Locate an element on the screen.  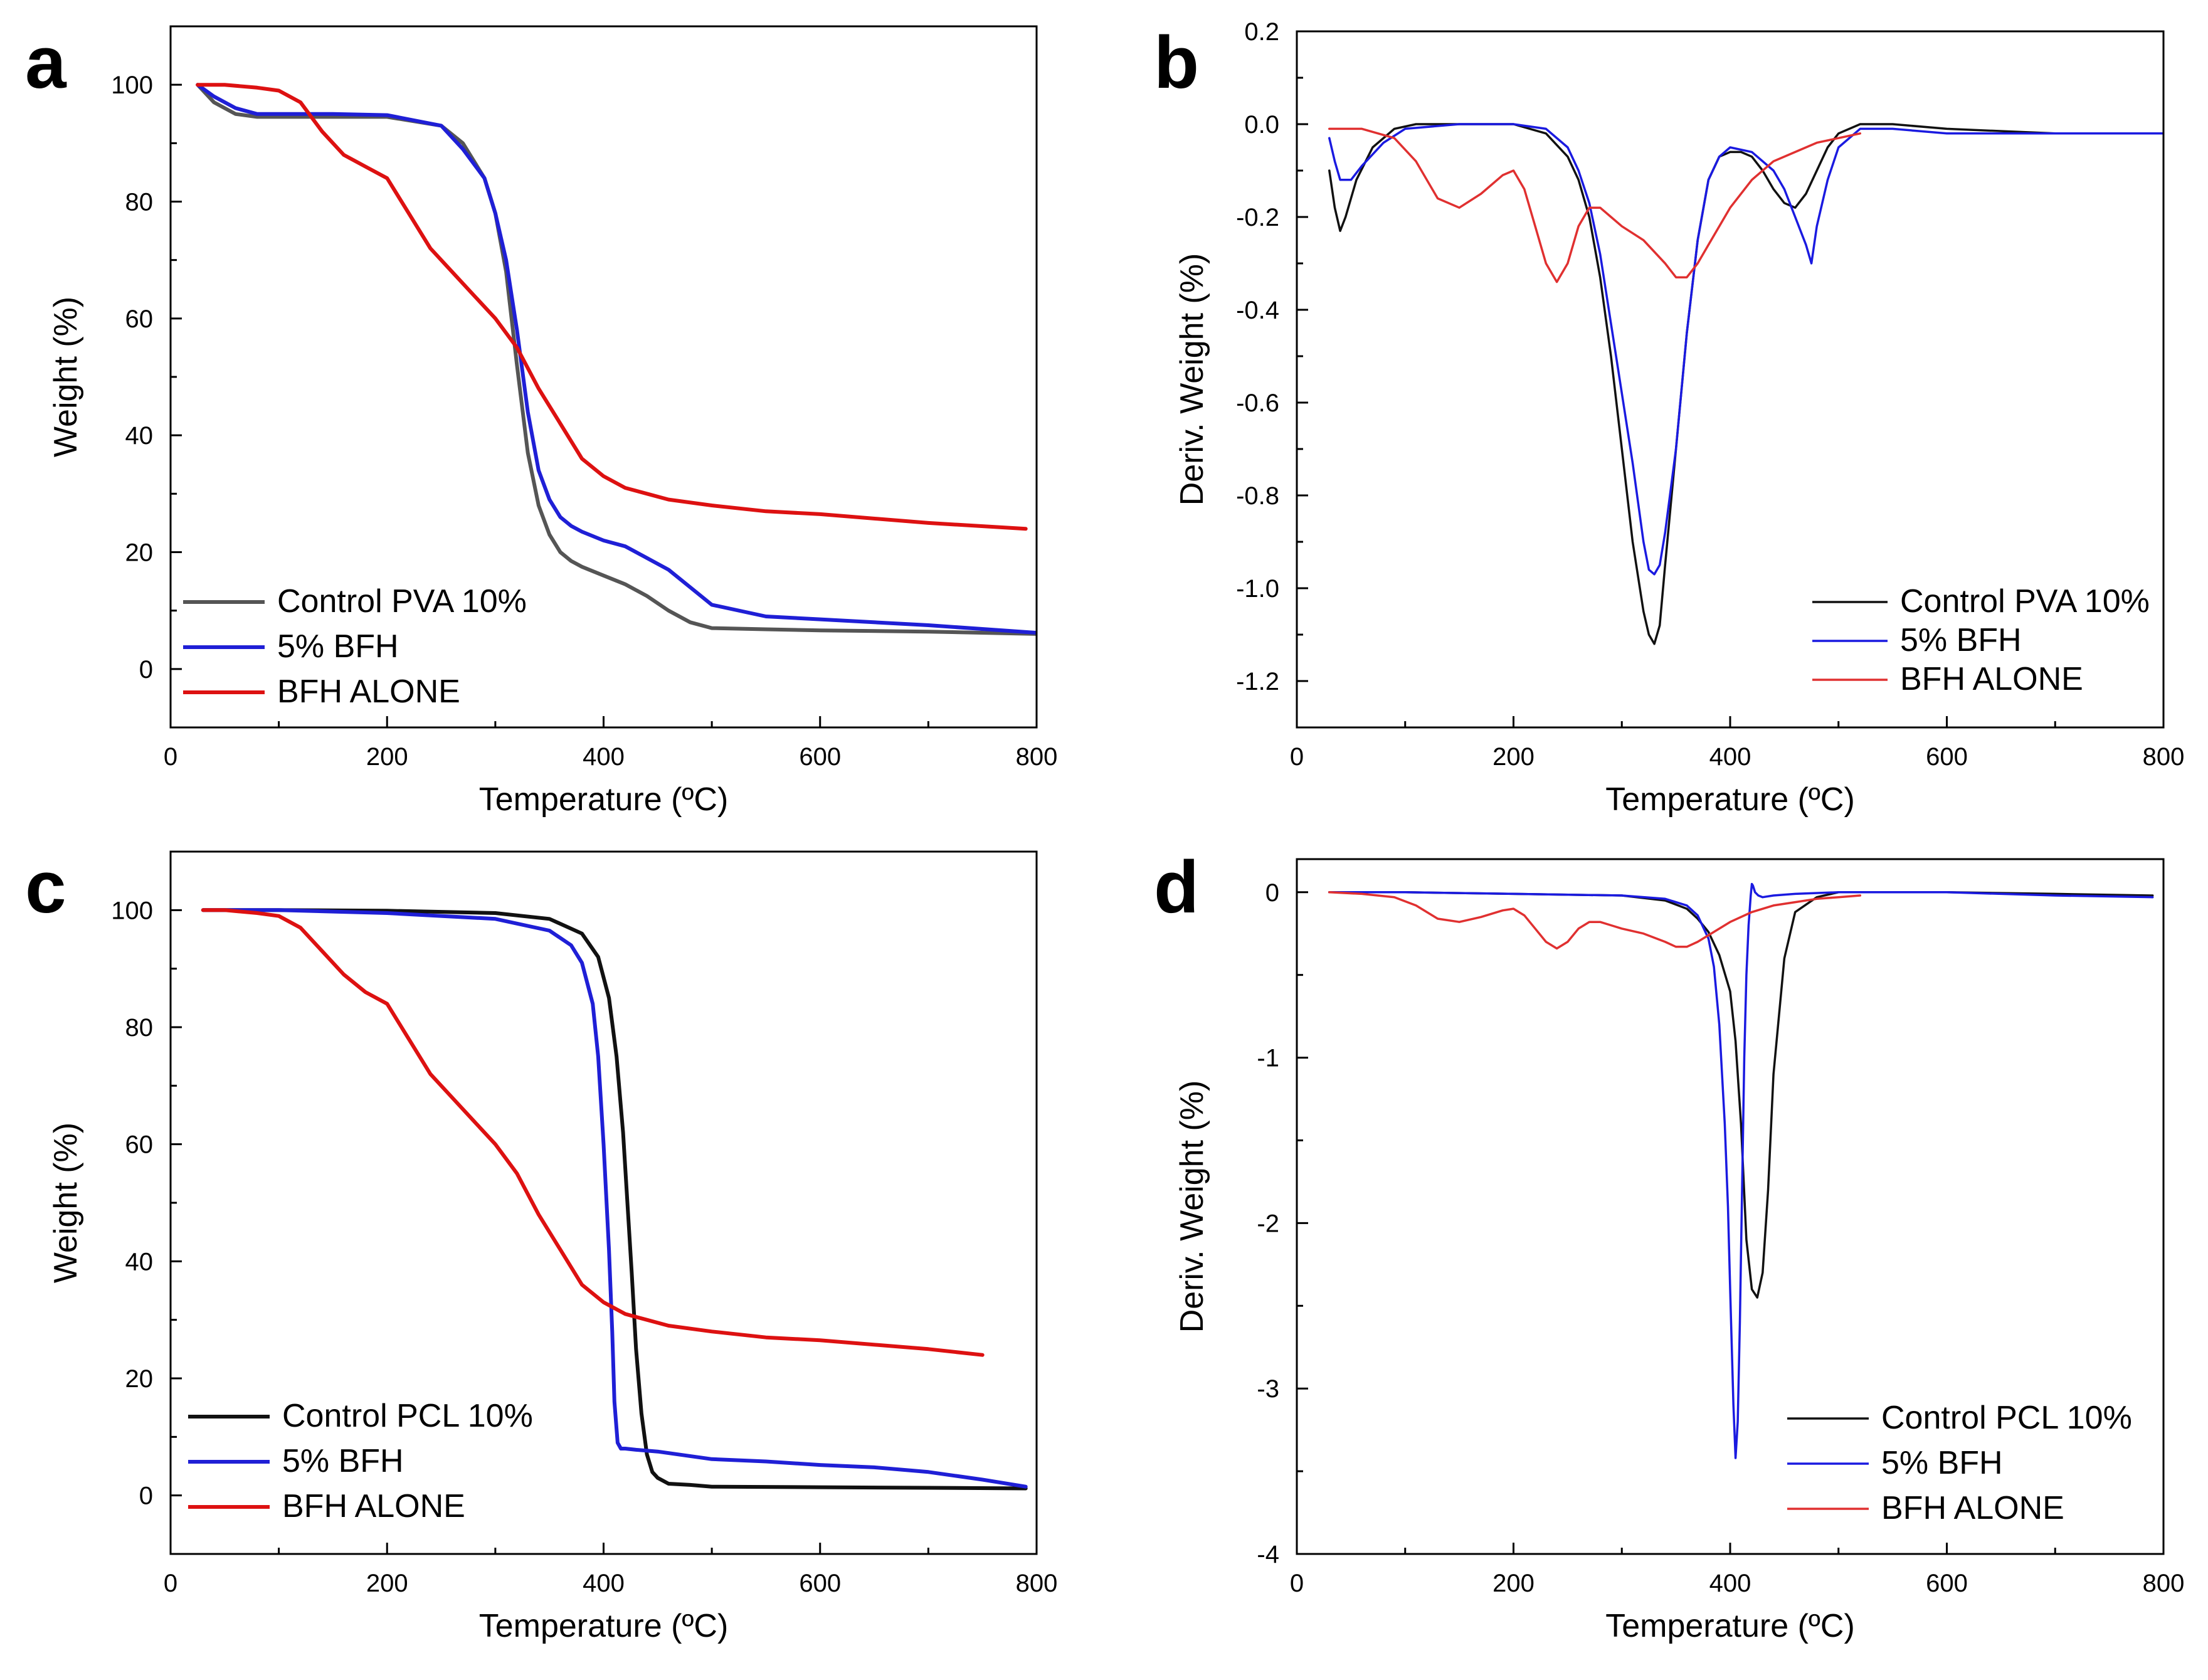
x-tick-label-c: 600 is located at coordinates (820, 1583).